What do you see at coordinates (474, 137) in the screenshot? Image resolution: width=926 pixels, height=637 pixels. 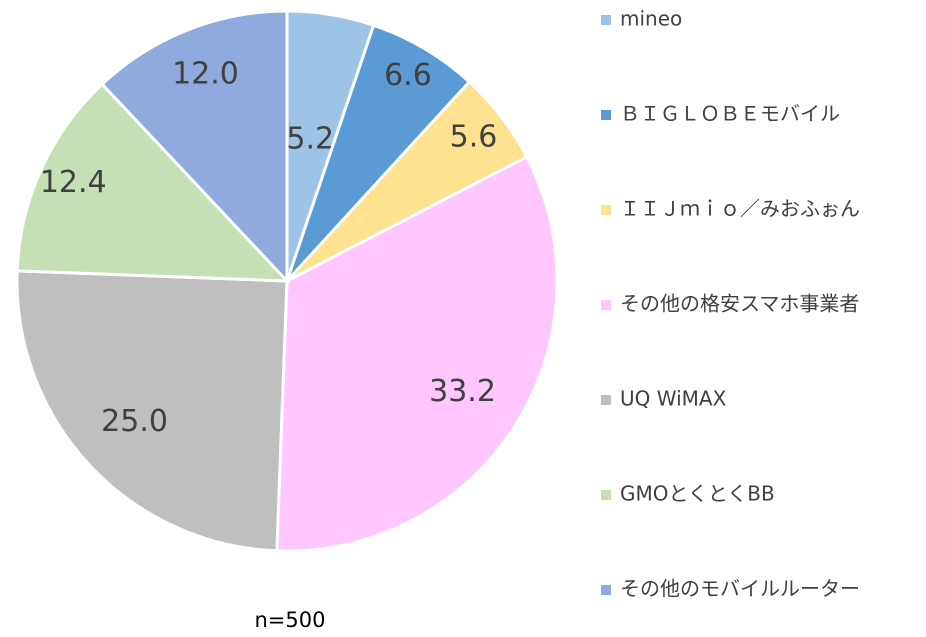 I see `data-label: 5.6` at bounding box center [474, 137].